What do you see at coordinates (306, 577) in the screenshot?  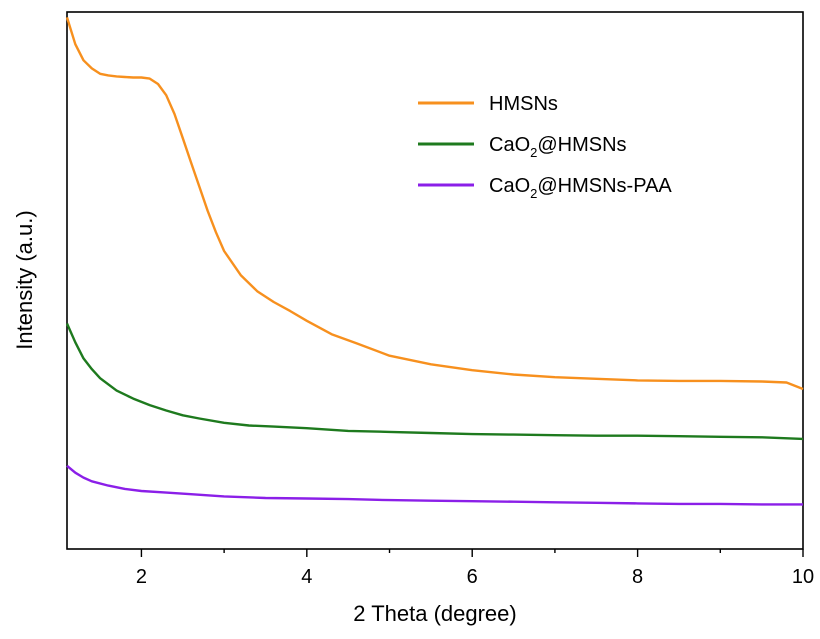 I see `x-tick-label: 4` at bounding box center [306, 577].